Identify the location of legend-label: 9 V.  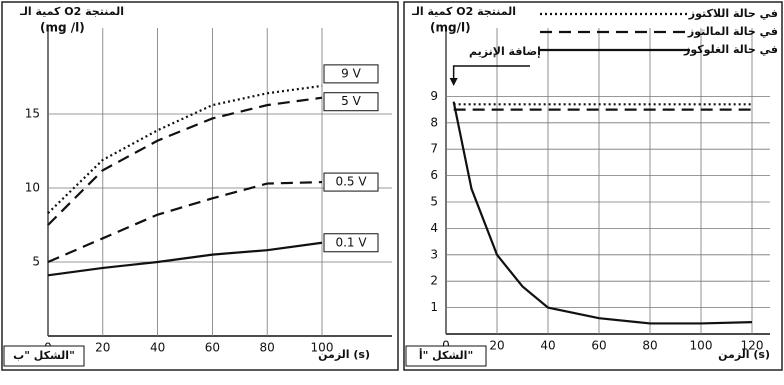
(351, 73).